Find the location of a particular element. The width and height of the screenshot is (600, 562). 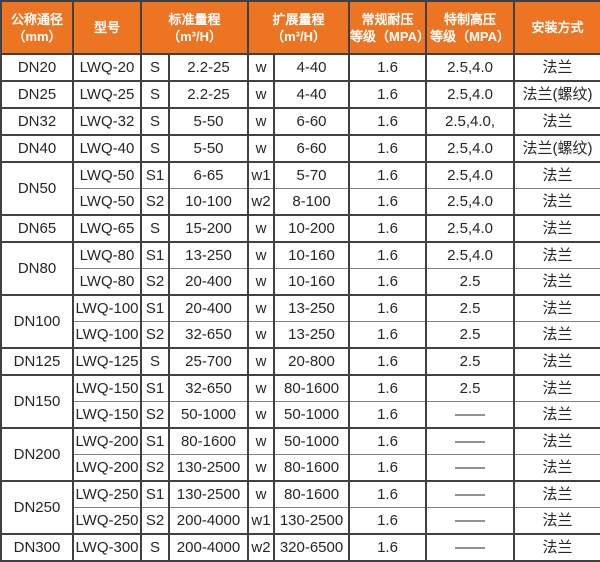

cell-extended-range: 130-2500 is located at coordinates (312, 521).